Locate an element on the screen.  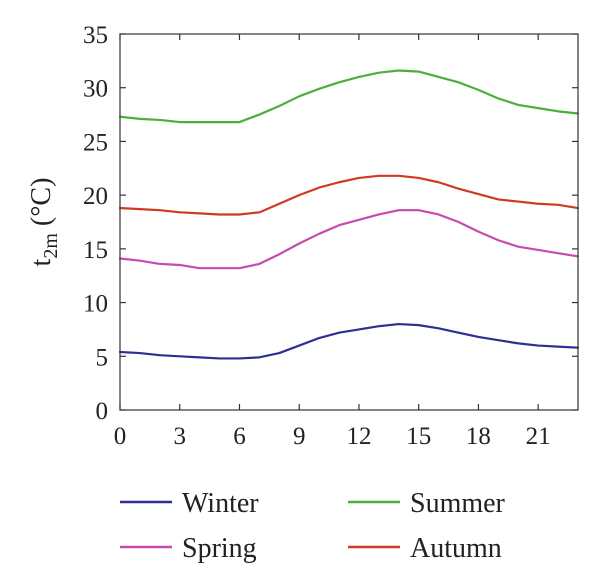
y-tick-label: 20 is located at coordinates (95, 196).